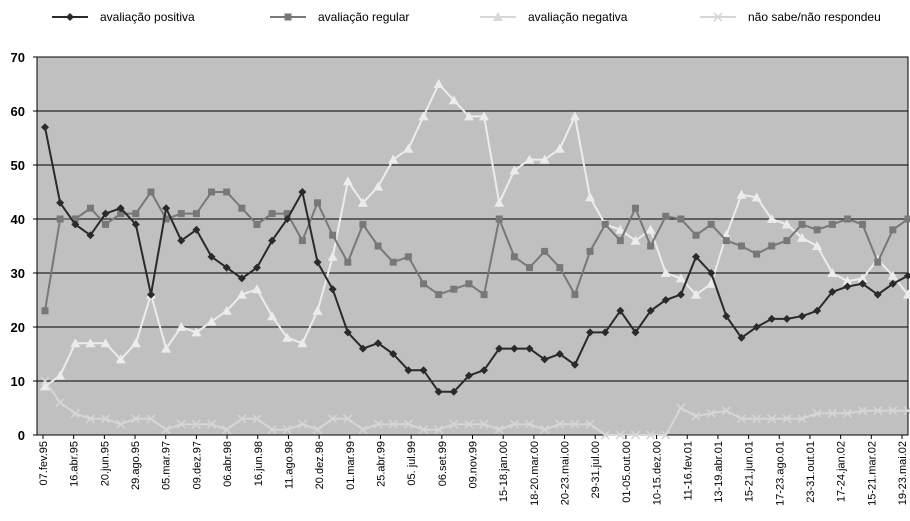 Image resolution: width=910 pixels, height=521 pixels. Describe the element at coordinates (18, 327) in the screenshot. I see `y-tick-label: 20` at that location.